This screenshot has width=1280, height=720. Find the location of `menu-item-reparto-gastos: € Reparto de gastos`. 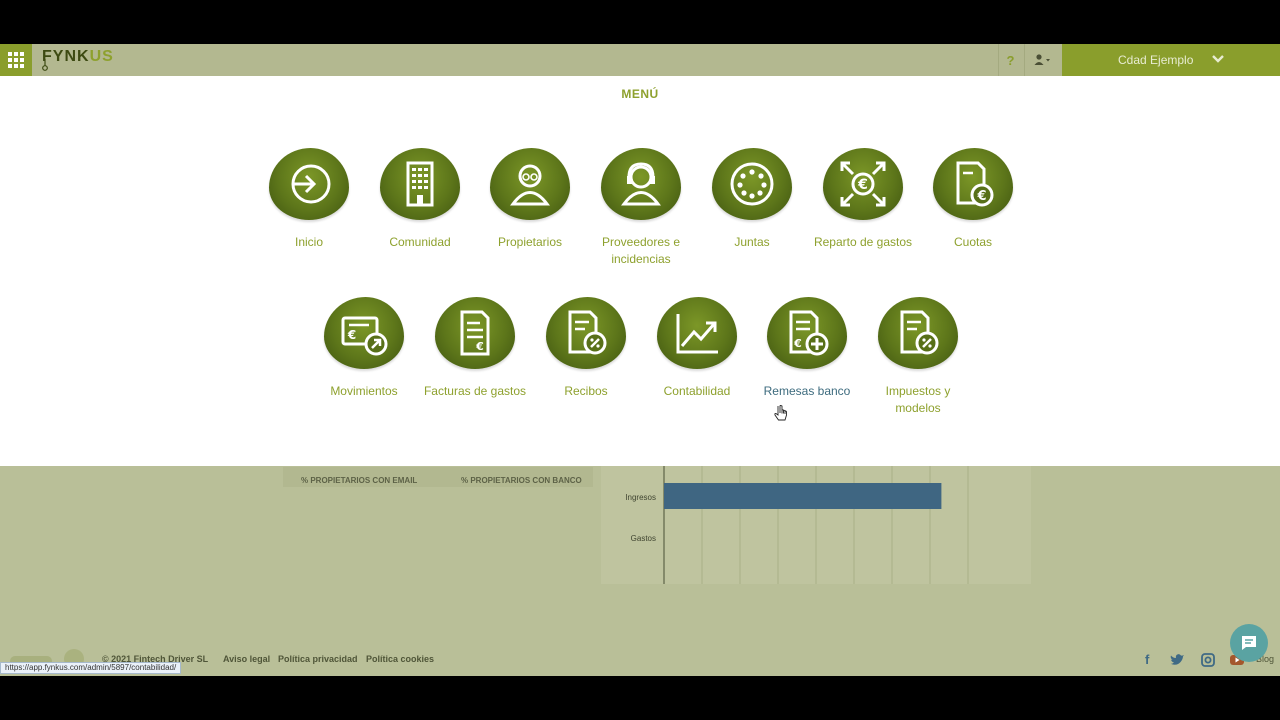

menu-item-reparto-gastos: € Reparto de gastos is located at coordinates (863, 199).